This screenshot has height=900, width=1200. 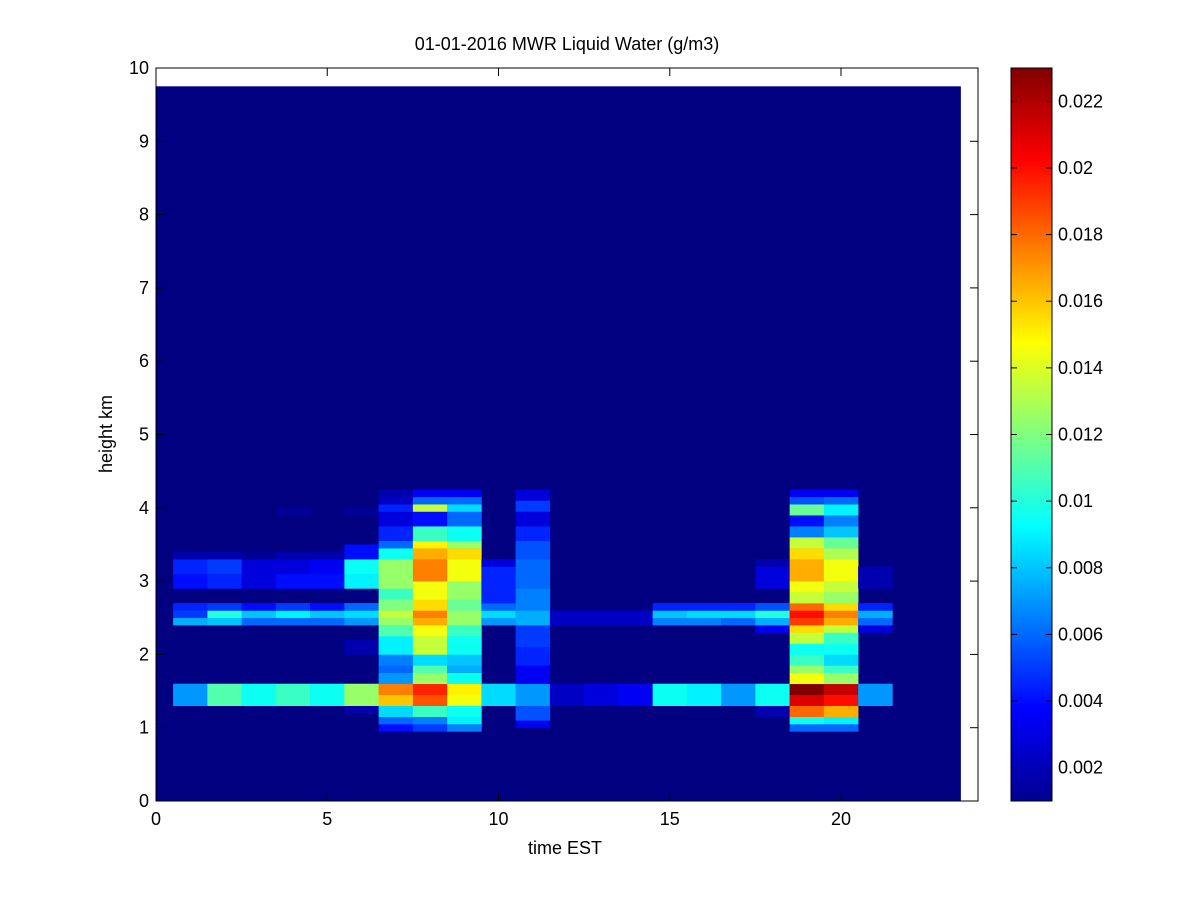 What do you see at coordinates (1080, 235) in the screenshot?
I see `colorbar-tick-label: 0.018` at bounding box center [1080, 235].